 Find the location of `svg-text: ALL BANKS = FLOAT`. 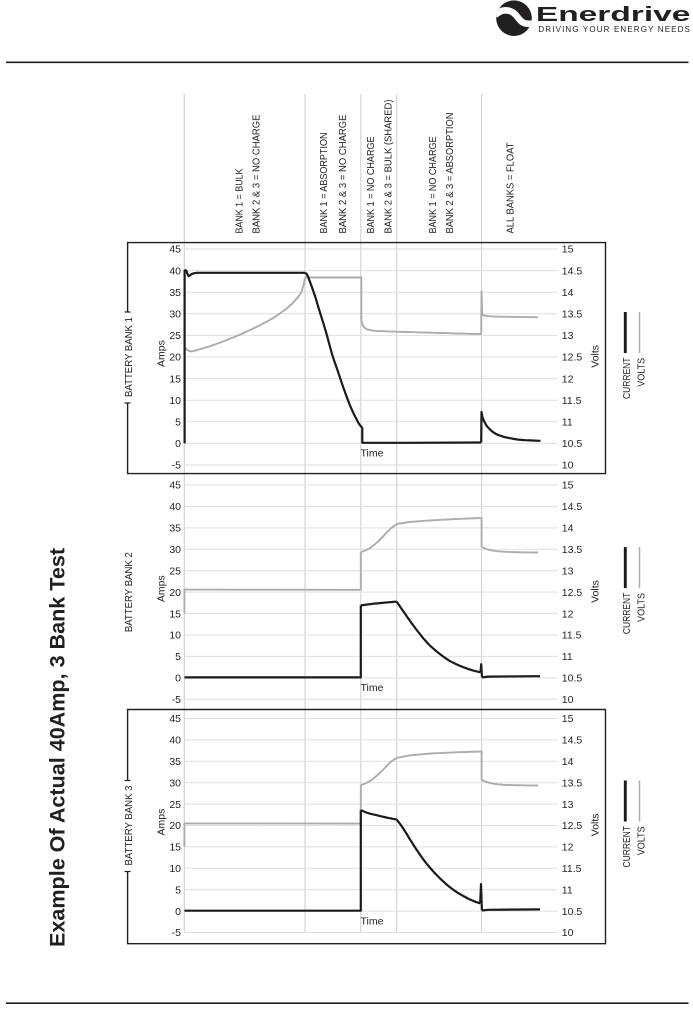

svg-text: ALL BANKS = FLOAT is located at coordinates (510, 188).